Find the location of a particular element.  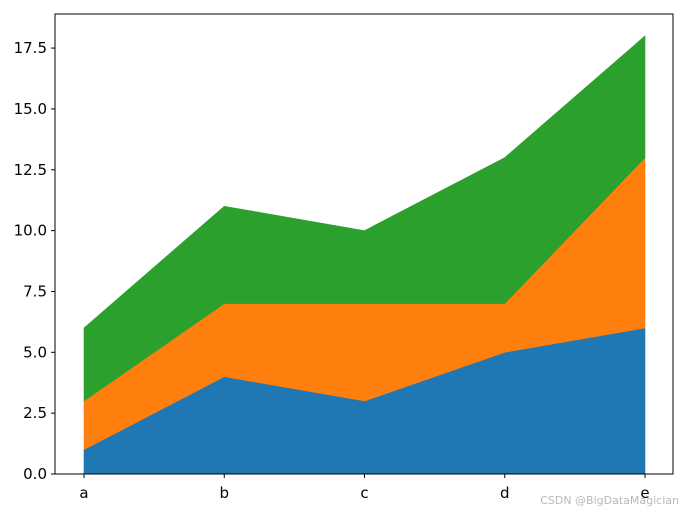

x-axis: a b c d e is located at coordinates (364, 488).